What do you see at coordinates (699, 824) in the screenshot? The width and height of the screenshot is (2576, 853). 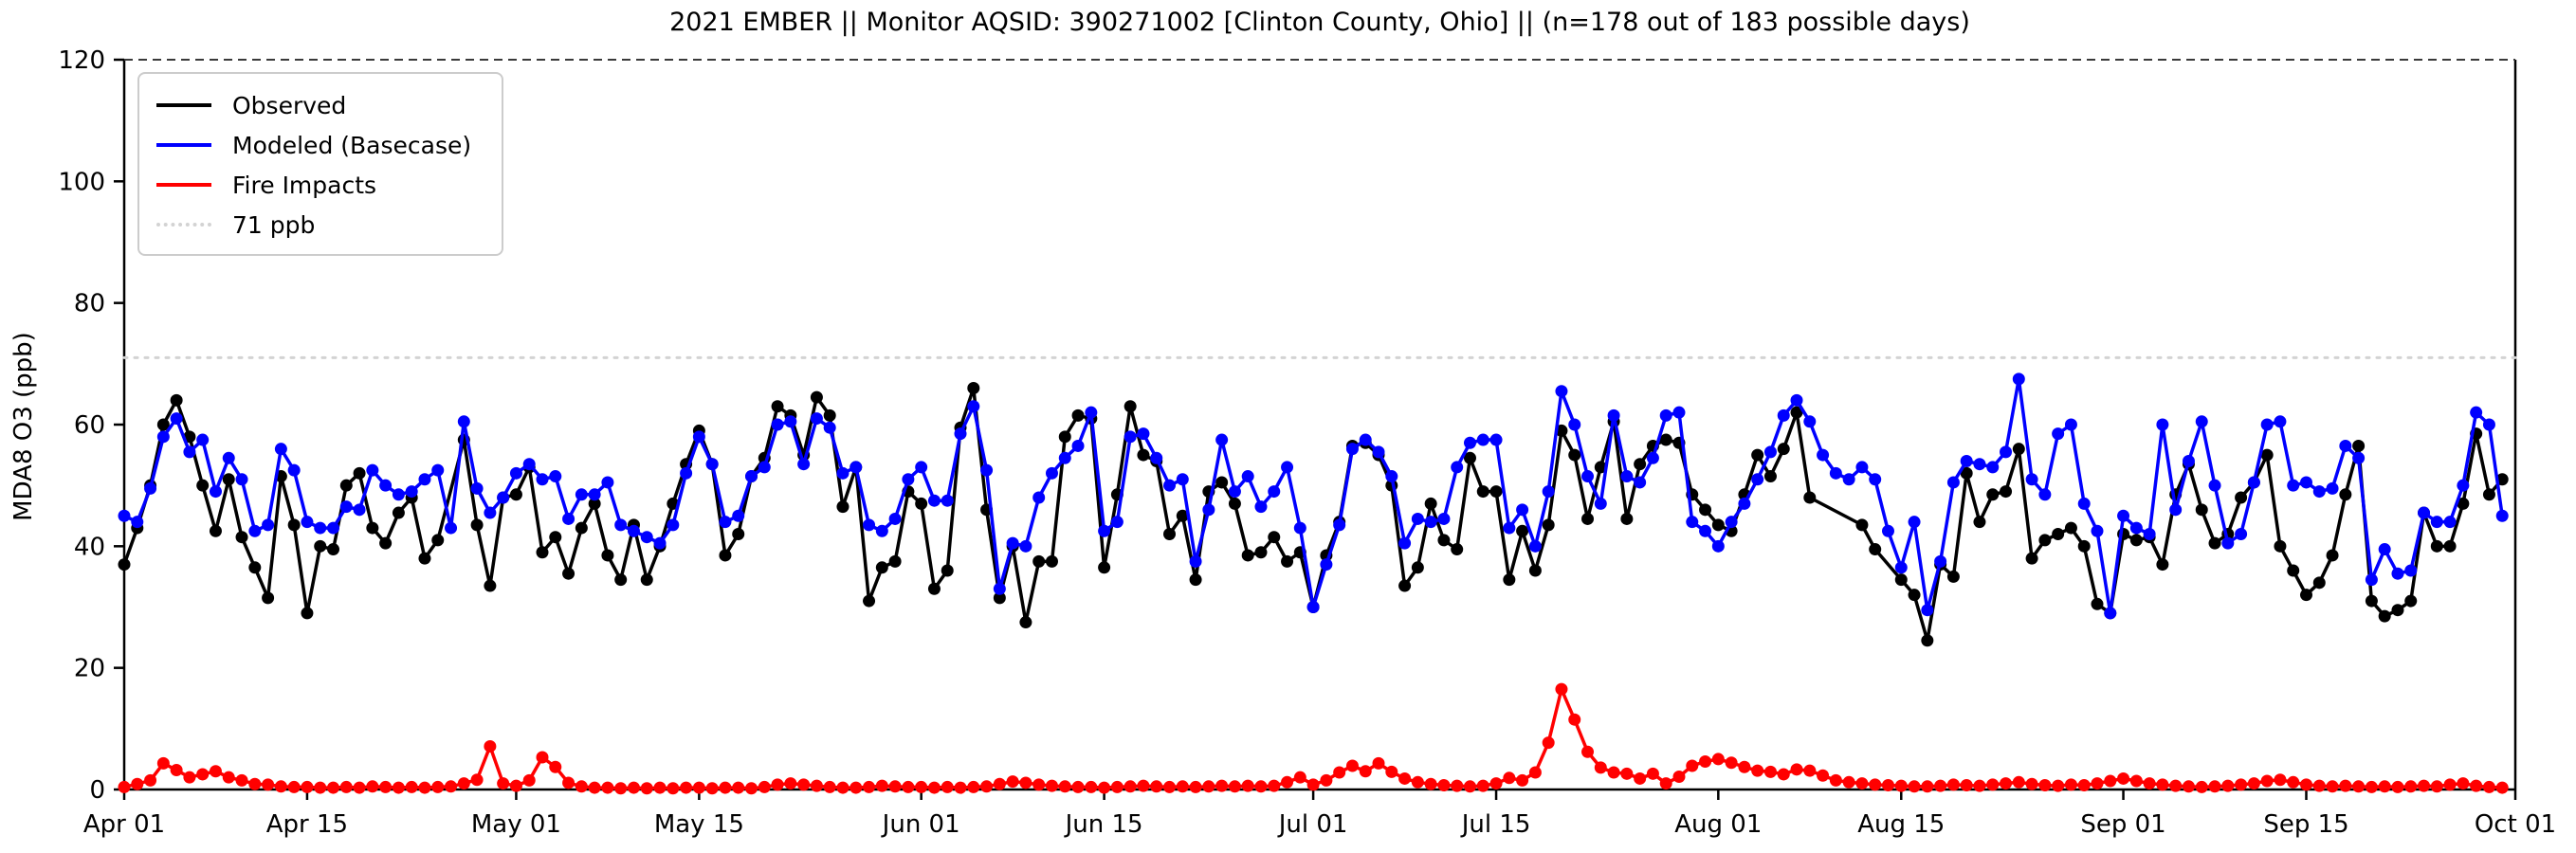 I see `x-tick-label: May 15` at bounding box center [699, 824].